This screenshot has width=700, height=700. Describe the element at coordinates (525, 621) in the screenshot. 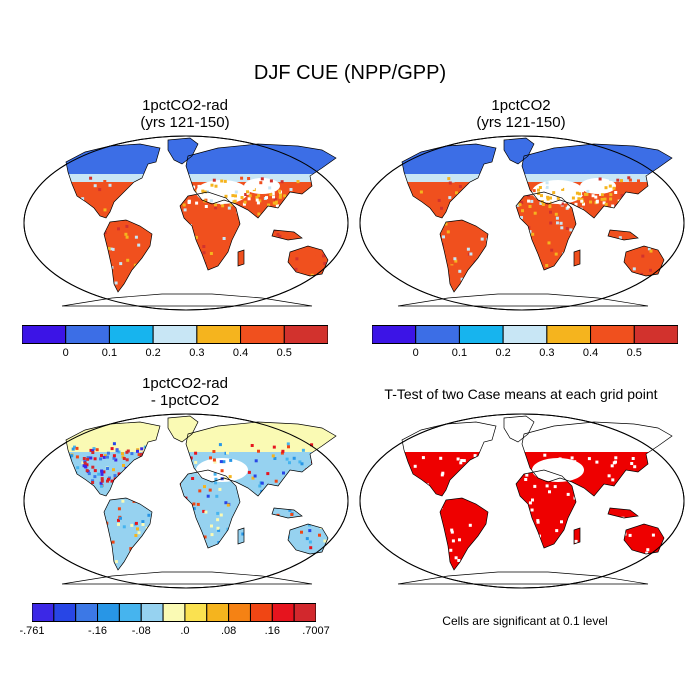

I see `significance-note: Cells are significant at 0.1 level` at that location.